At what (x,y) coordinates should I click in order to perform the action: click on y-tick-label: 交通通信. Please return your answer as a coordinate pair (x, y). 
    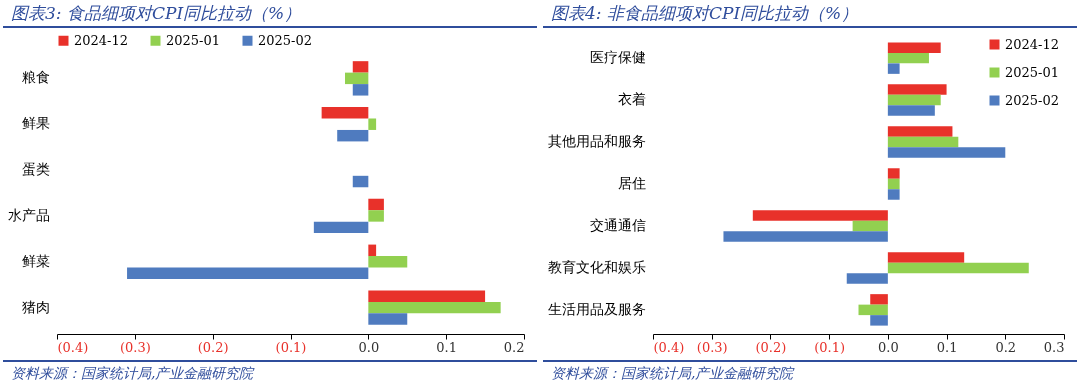
    Looking at the image, I should click on (617, 224).